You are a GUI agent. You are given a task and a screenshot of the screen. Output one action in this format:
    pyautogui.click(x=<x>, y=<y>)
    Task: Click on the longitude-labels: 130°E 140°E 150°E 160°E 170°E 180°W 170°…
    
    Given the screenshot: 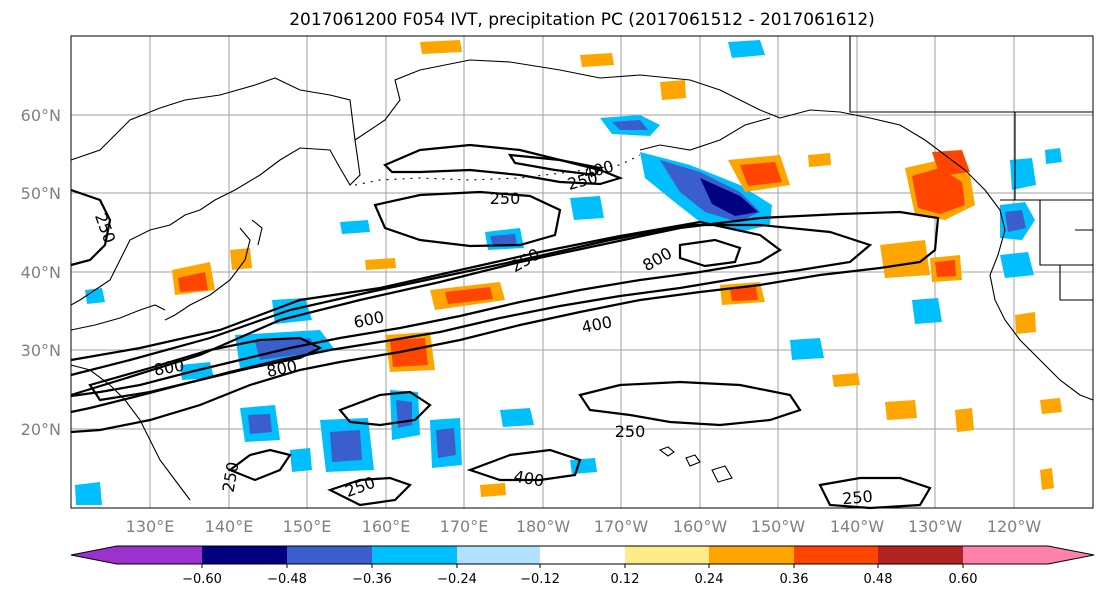 What is the action you would take?
    pyautogui.click(x=584, y=526)
    